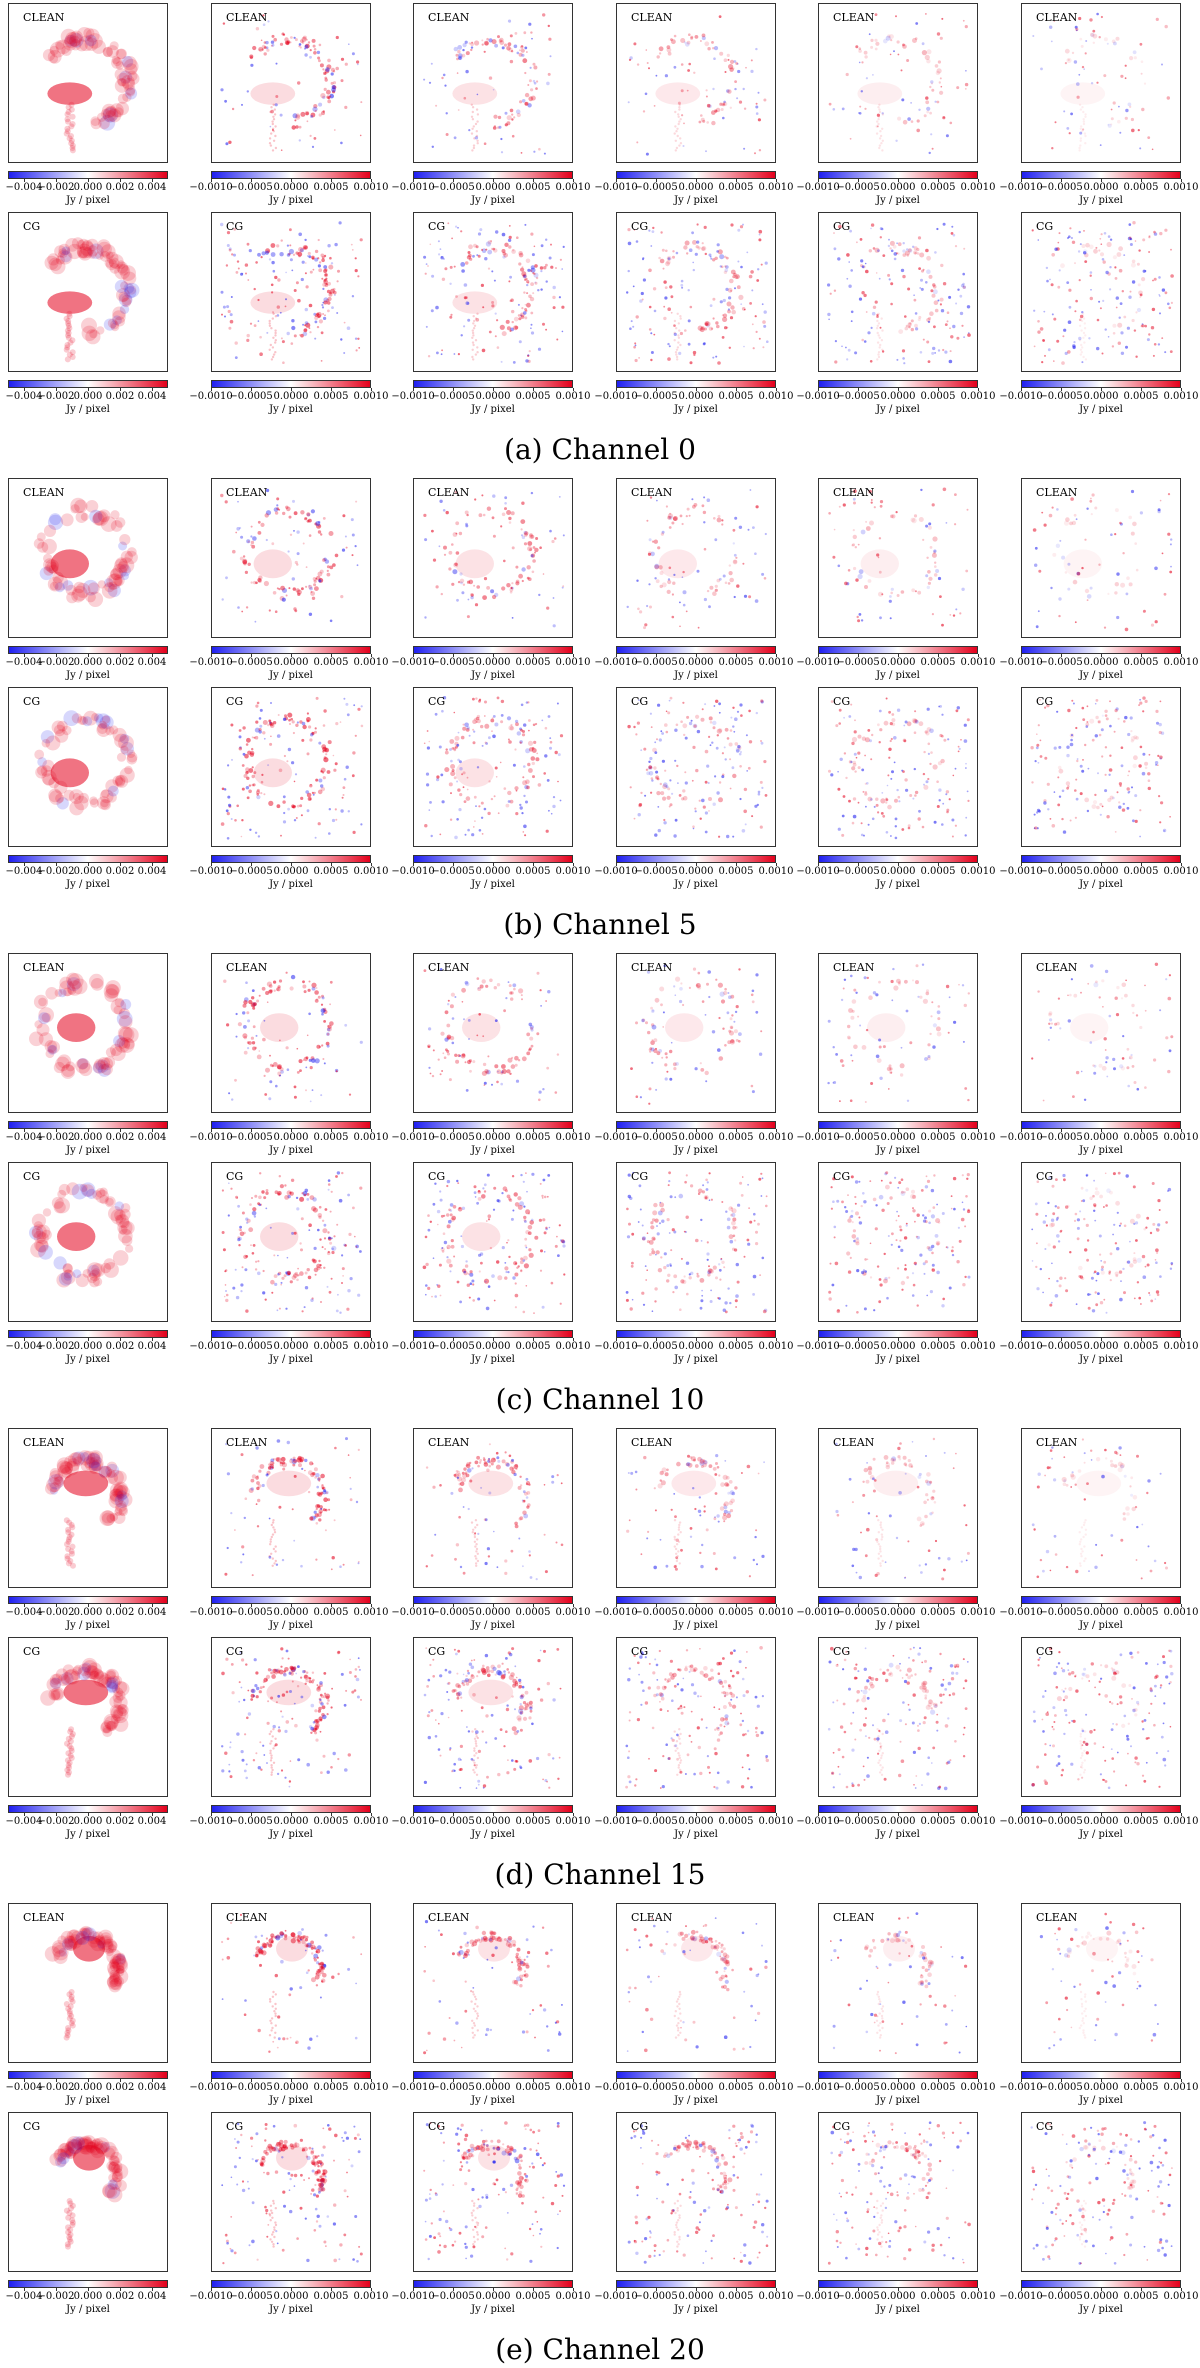  What do you see at coordinates (24, 1346) in the screenshot?
I see `colorbar-tick-label: −0.004` at bounding box center [24, 1346].